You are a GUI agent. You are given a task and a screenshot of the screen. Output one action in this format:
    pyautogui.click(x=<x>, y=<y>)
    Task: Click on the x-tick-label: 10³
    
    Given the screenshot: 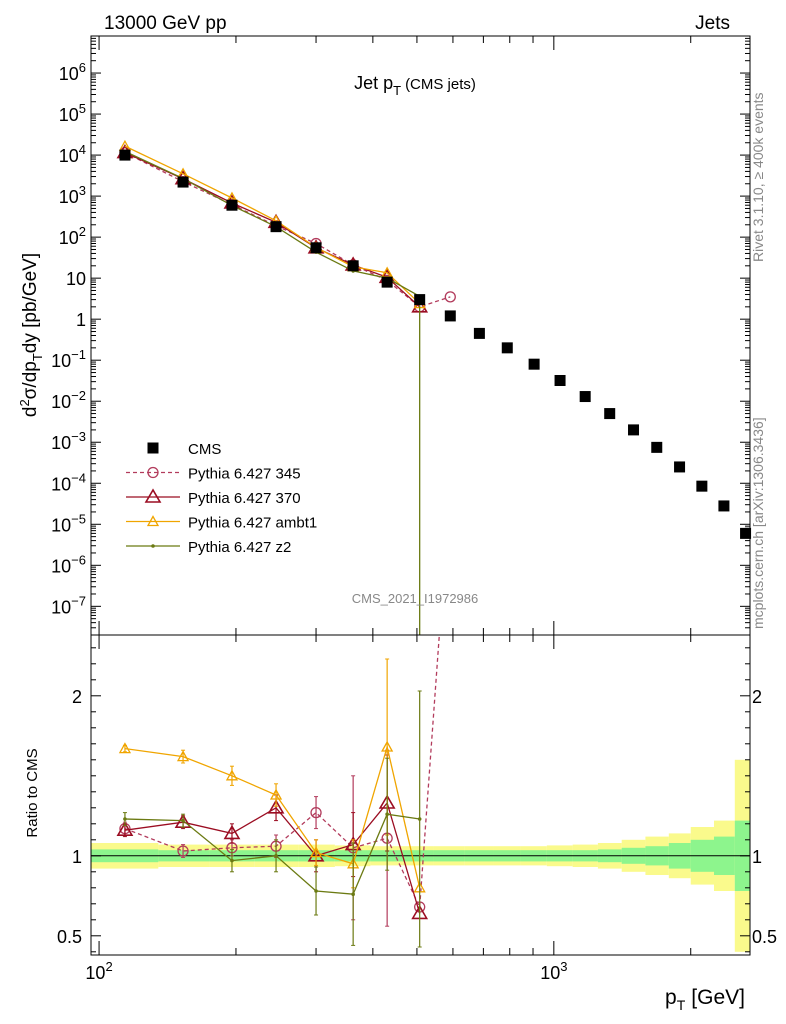 What is the action you would take?
    pyautogui.click(x=553, y=971)
    